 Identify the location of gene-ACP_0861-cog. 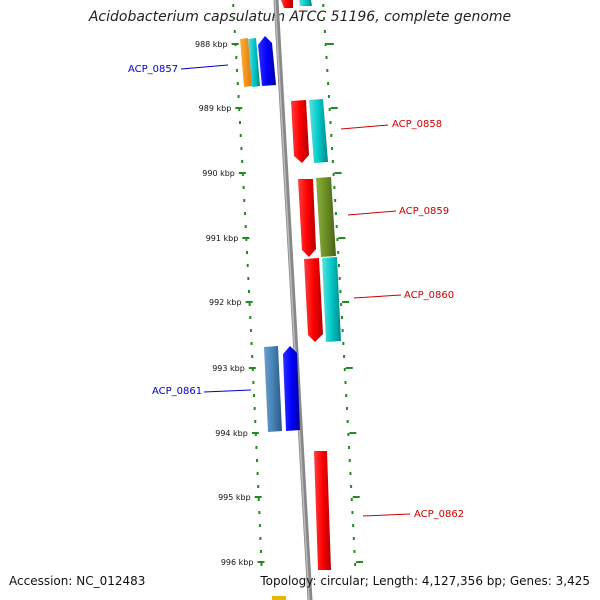
(273, 389).